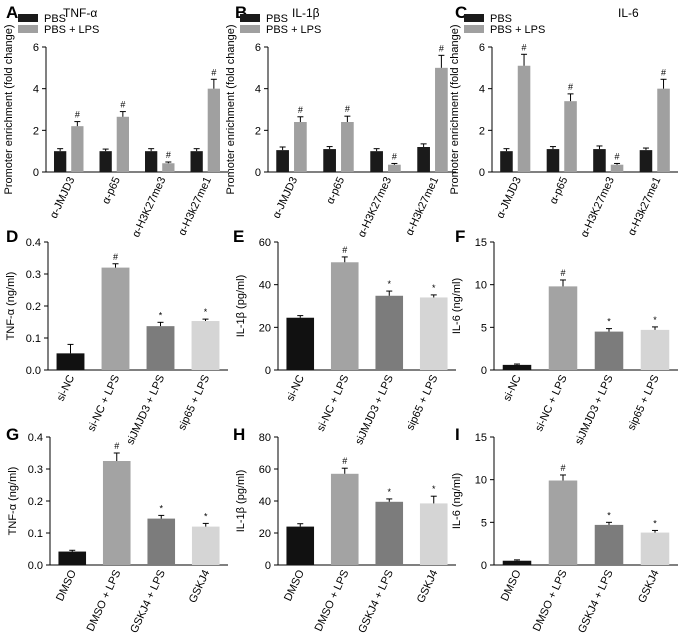  I want to click on y-tick-label: 20, so click(265, 534).